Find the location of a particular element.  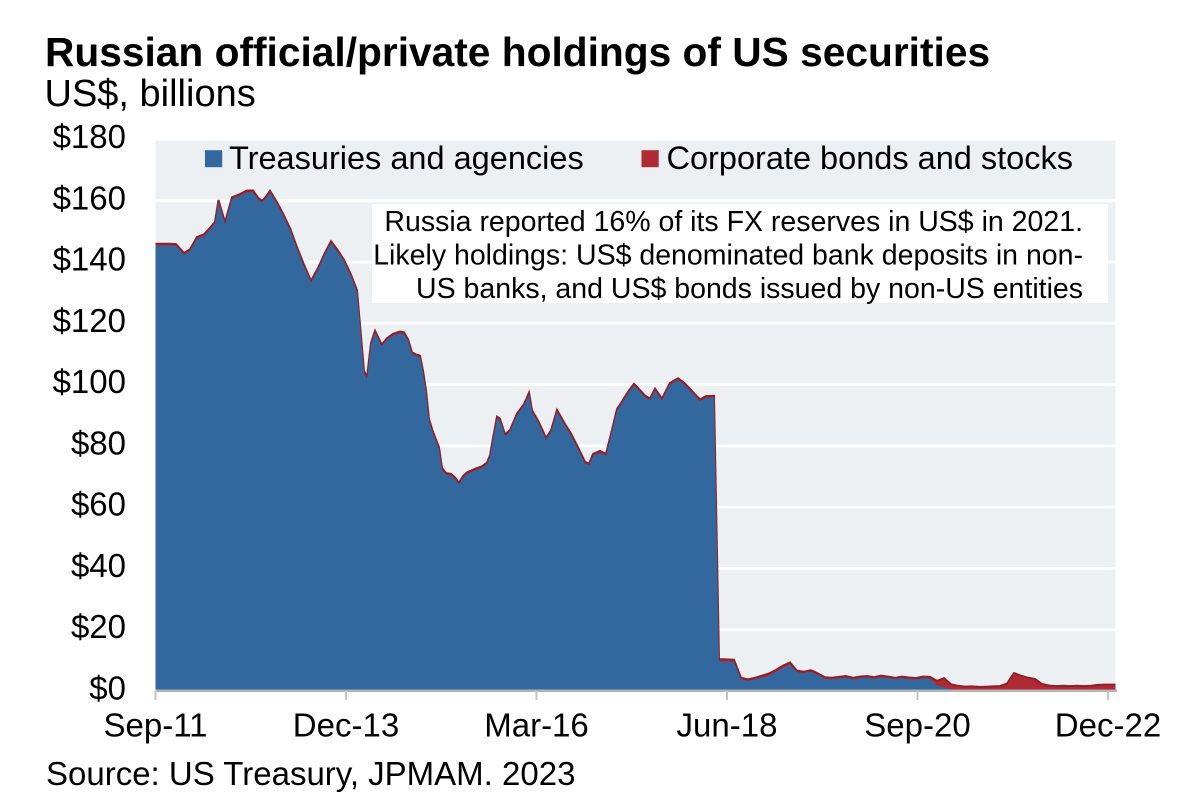

svg-text:Source: US Treasury, JPMAM. 20: Source: US Treasury, JPMAM. 2023 is located at coordinates (310, 773).